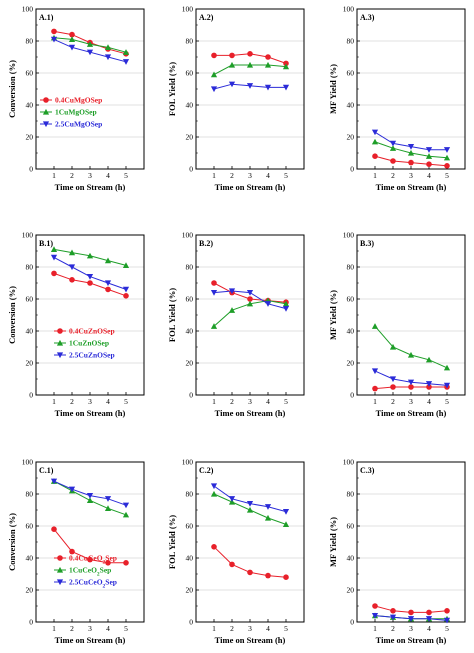  What do you see at coordinates (30, 267) in the screenshot?
I see `y-tick-label: 80` at bounding box center [30, 267].